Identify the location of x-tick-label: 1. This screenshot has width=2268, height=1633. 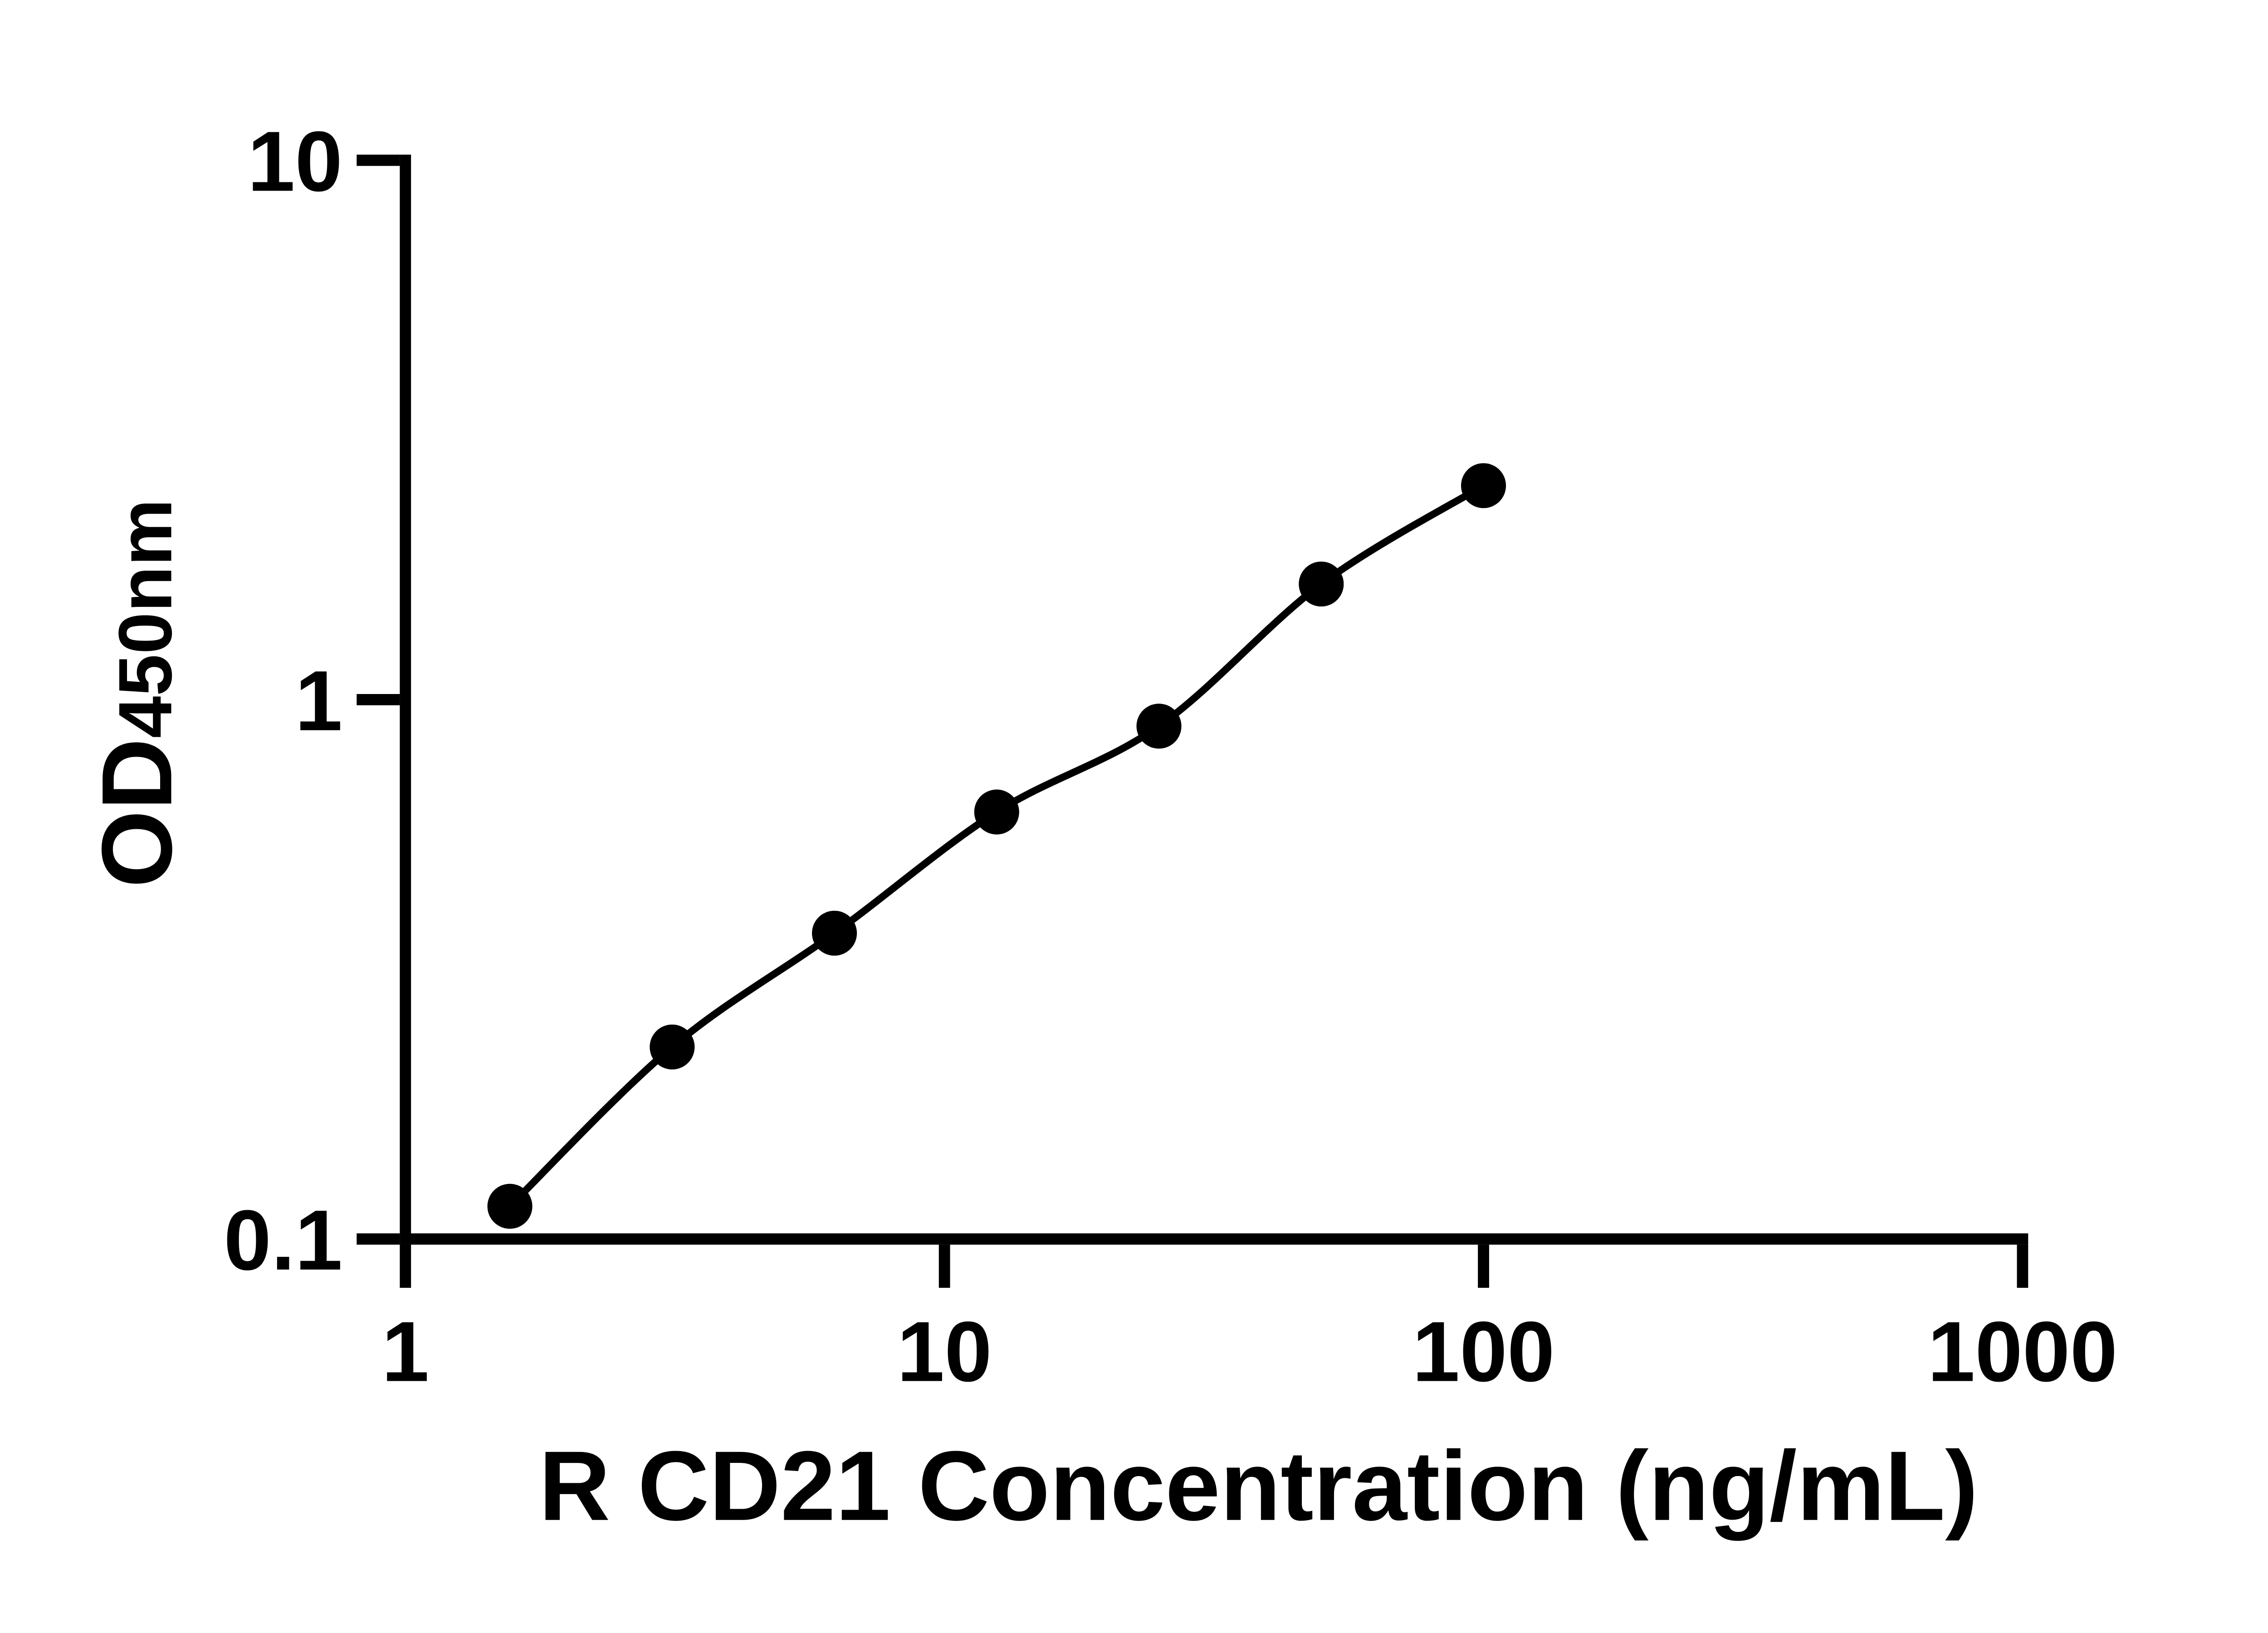
(405, 1351).